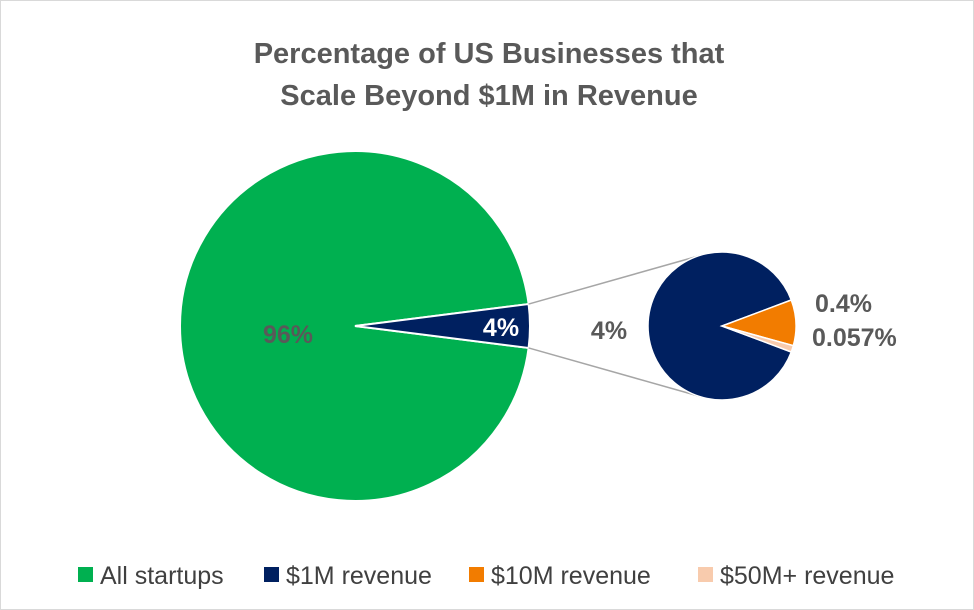 The width and height of the screenshot is (974, 610). What do you see at coordinates (488, 96) in the screenshot?
I see `chart-title-line-2: Scale Beyond $1M in Revenue` at bounding box center [488, 96].